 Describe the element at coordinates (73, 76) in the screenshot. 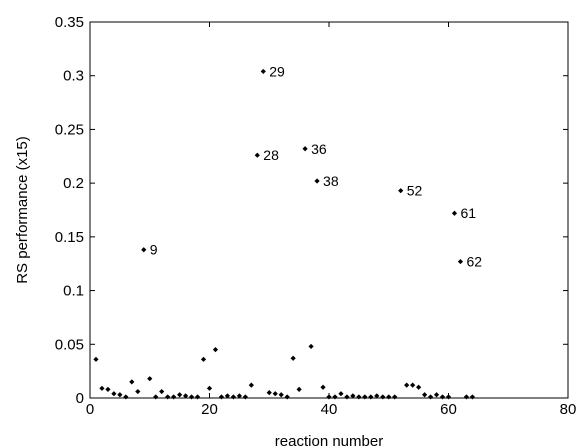

I see `y-tick-label: 0.3` at that location.